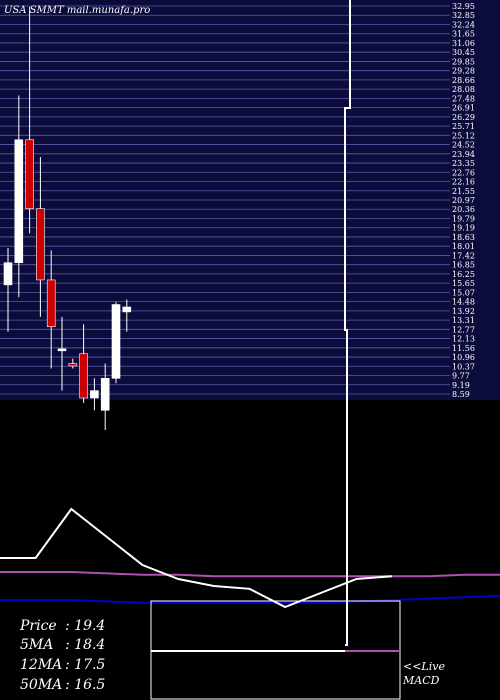  Describe the element at coordinates (463, 218) in the screenshot. I see `price-tick-label: 19.79` at that location.